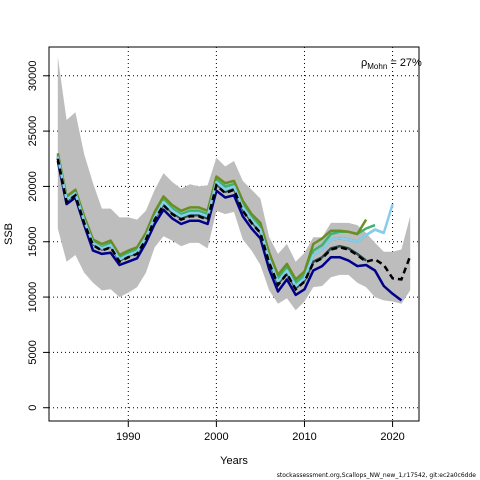 The image size is (480, 480). What do you see at coordinates (33, 131) in the screenshot?
I see `y-tick-label: 25000` at bounding box center [33, 131].